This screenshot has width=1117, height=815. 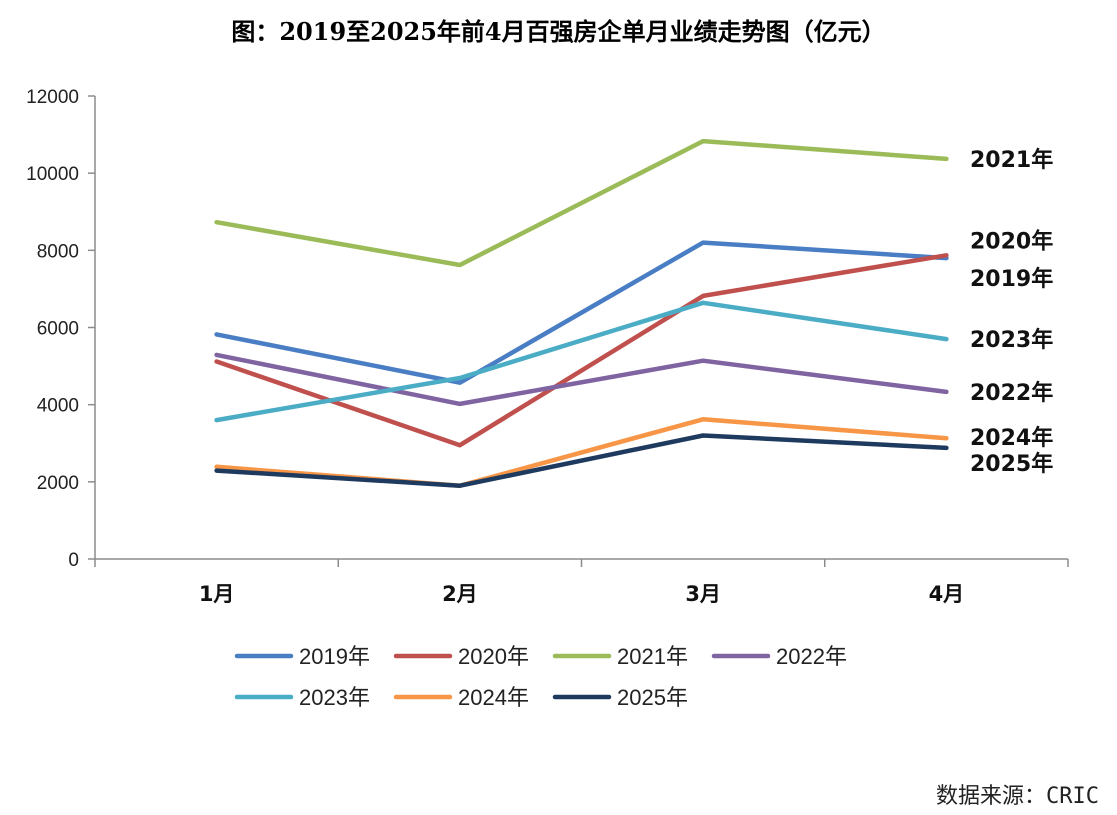 What do you see at coordinates (52, 174) in the screenshot?
I see `y-tick-label: 10000` at bounding box center [52, 174].